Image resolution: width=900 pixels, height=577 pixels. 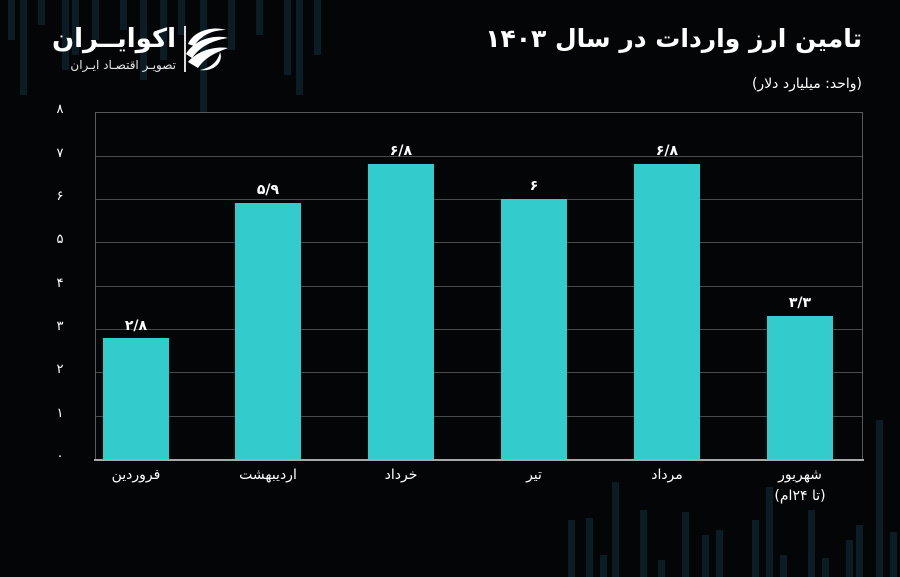 What do you see at coordinates (60, 153) in the screenshot?
I see `y-tick-7: ۷` at bounding box center [60, 153].